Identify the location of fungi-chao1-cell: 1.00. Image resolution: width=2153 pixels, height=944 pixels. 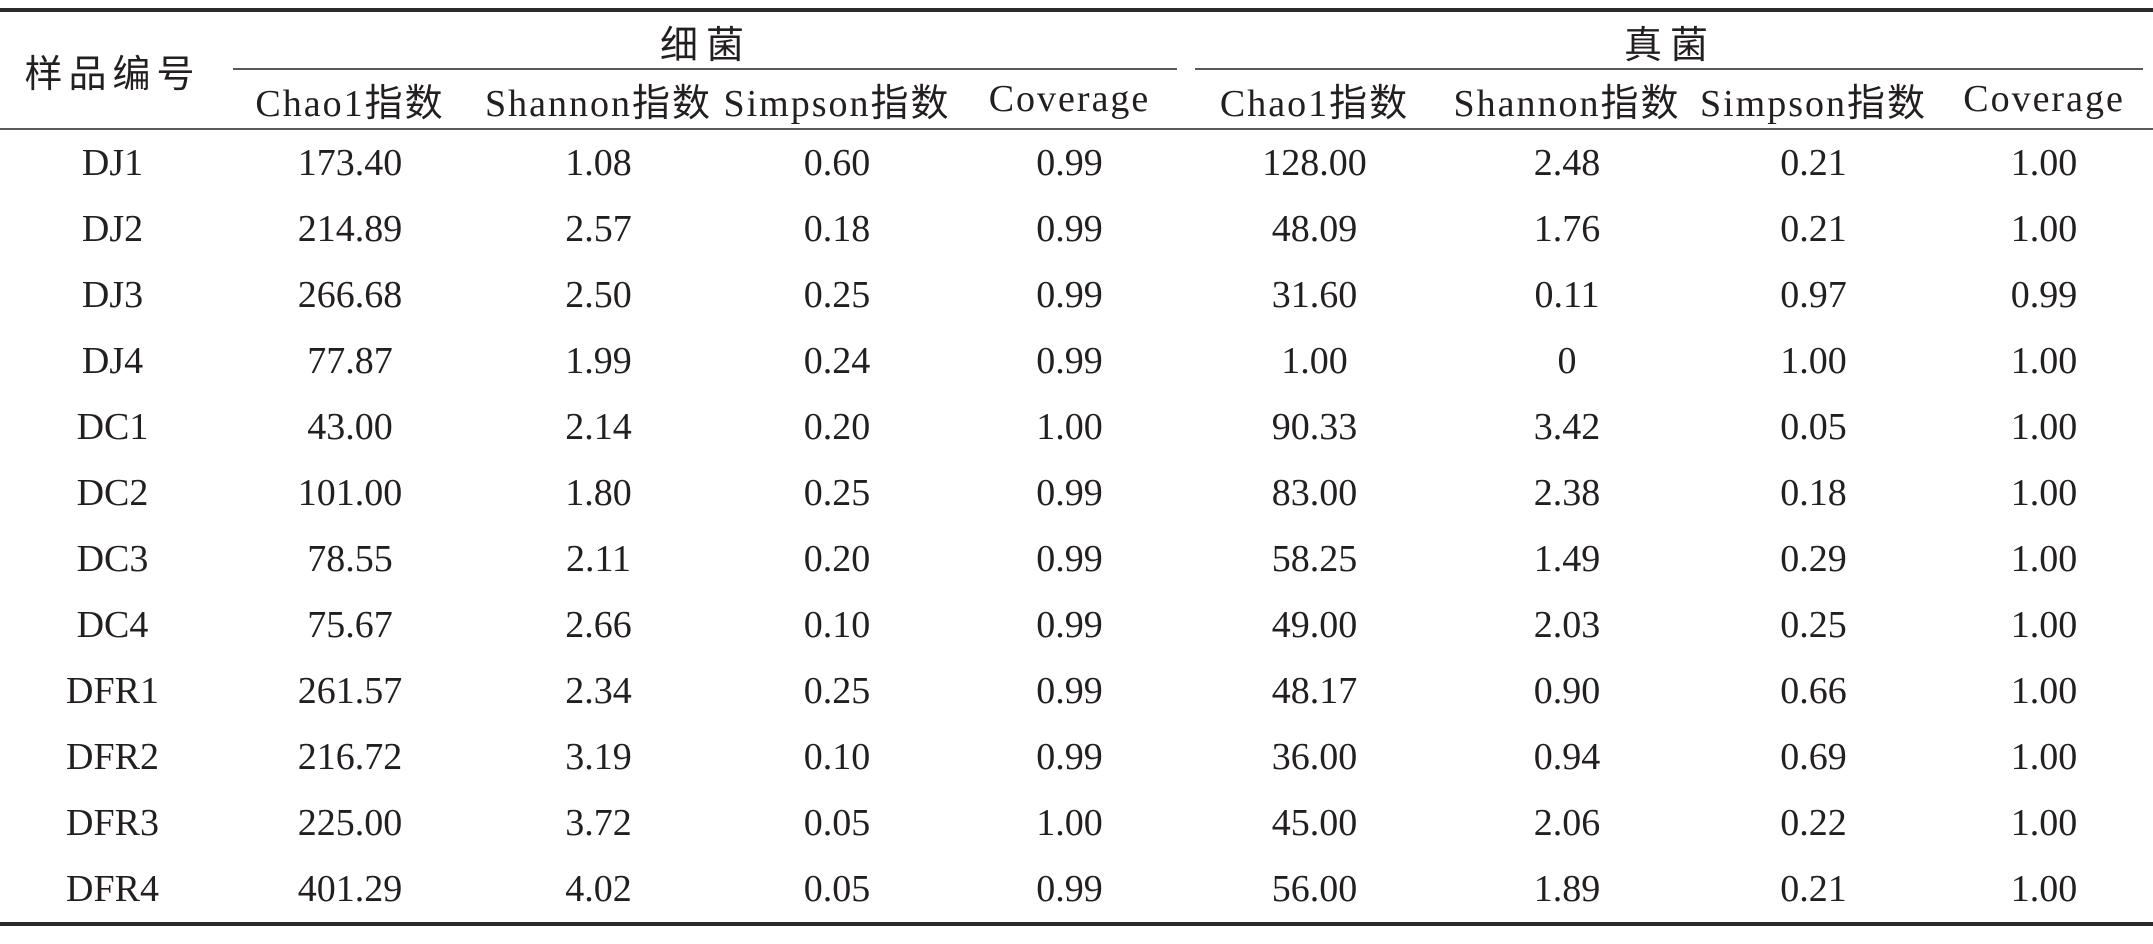
(1314, 361).